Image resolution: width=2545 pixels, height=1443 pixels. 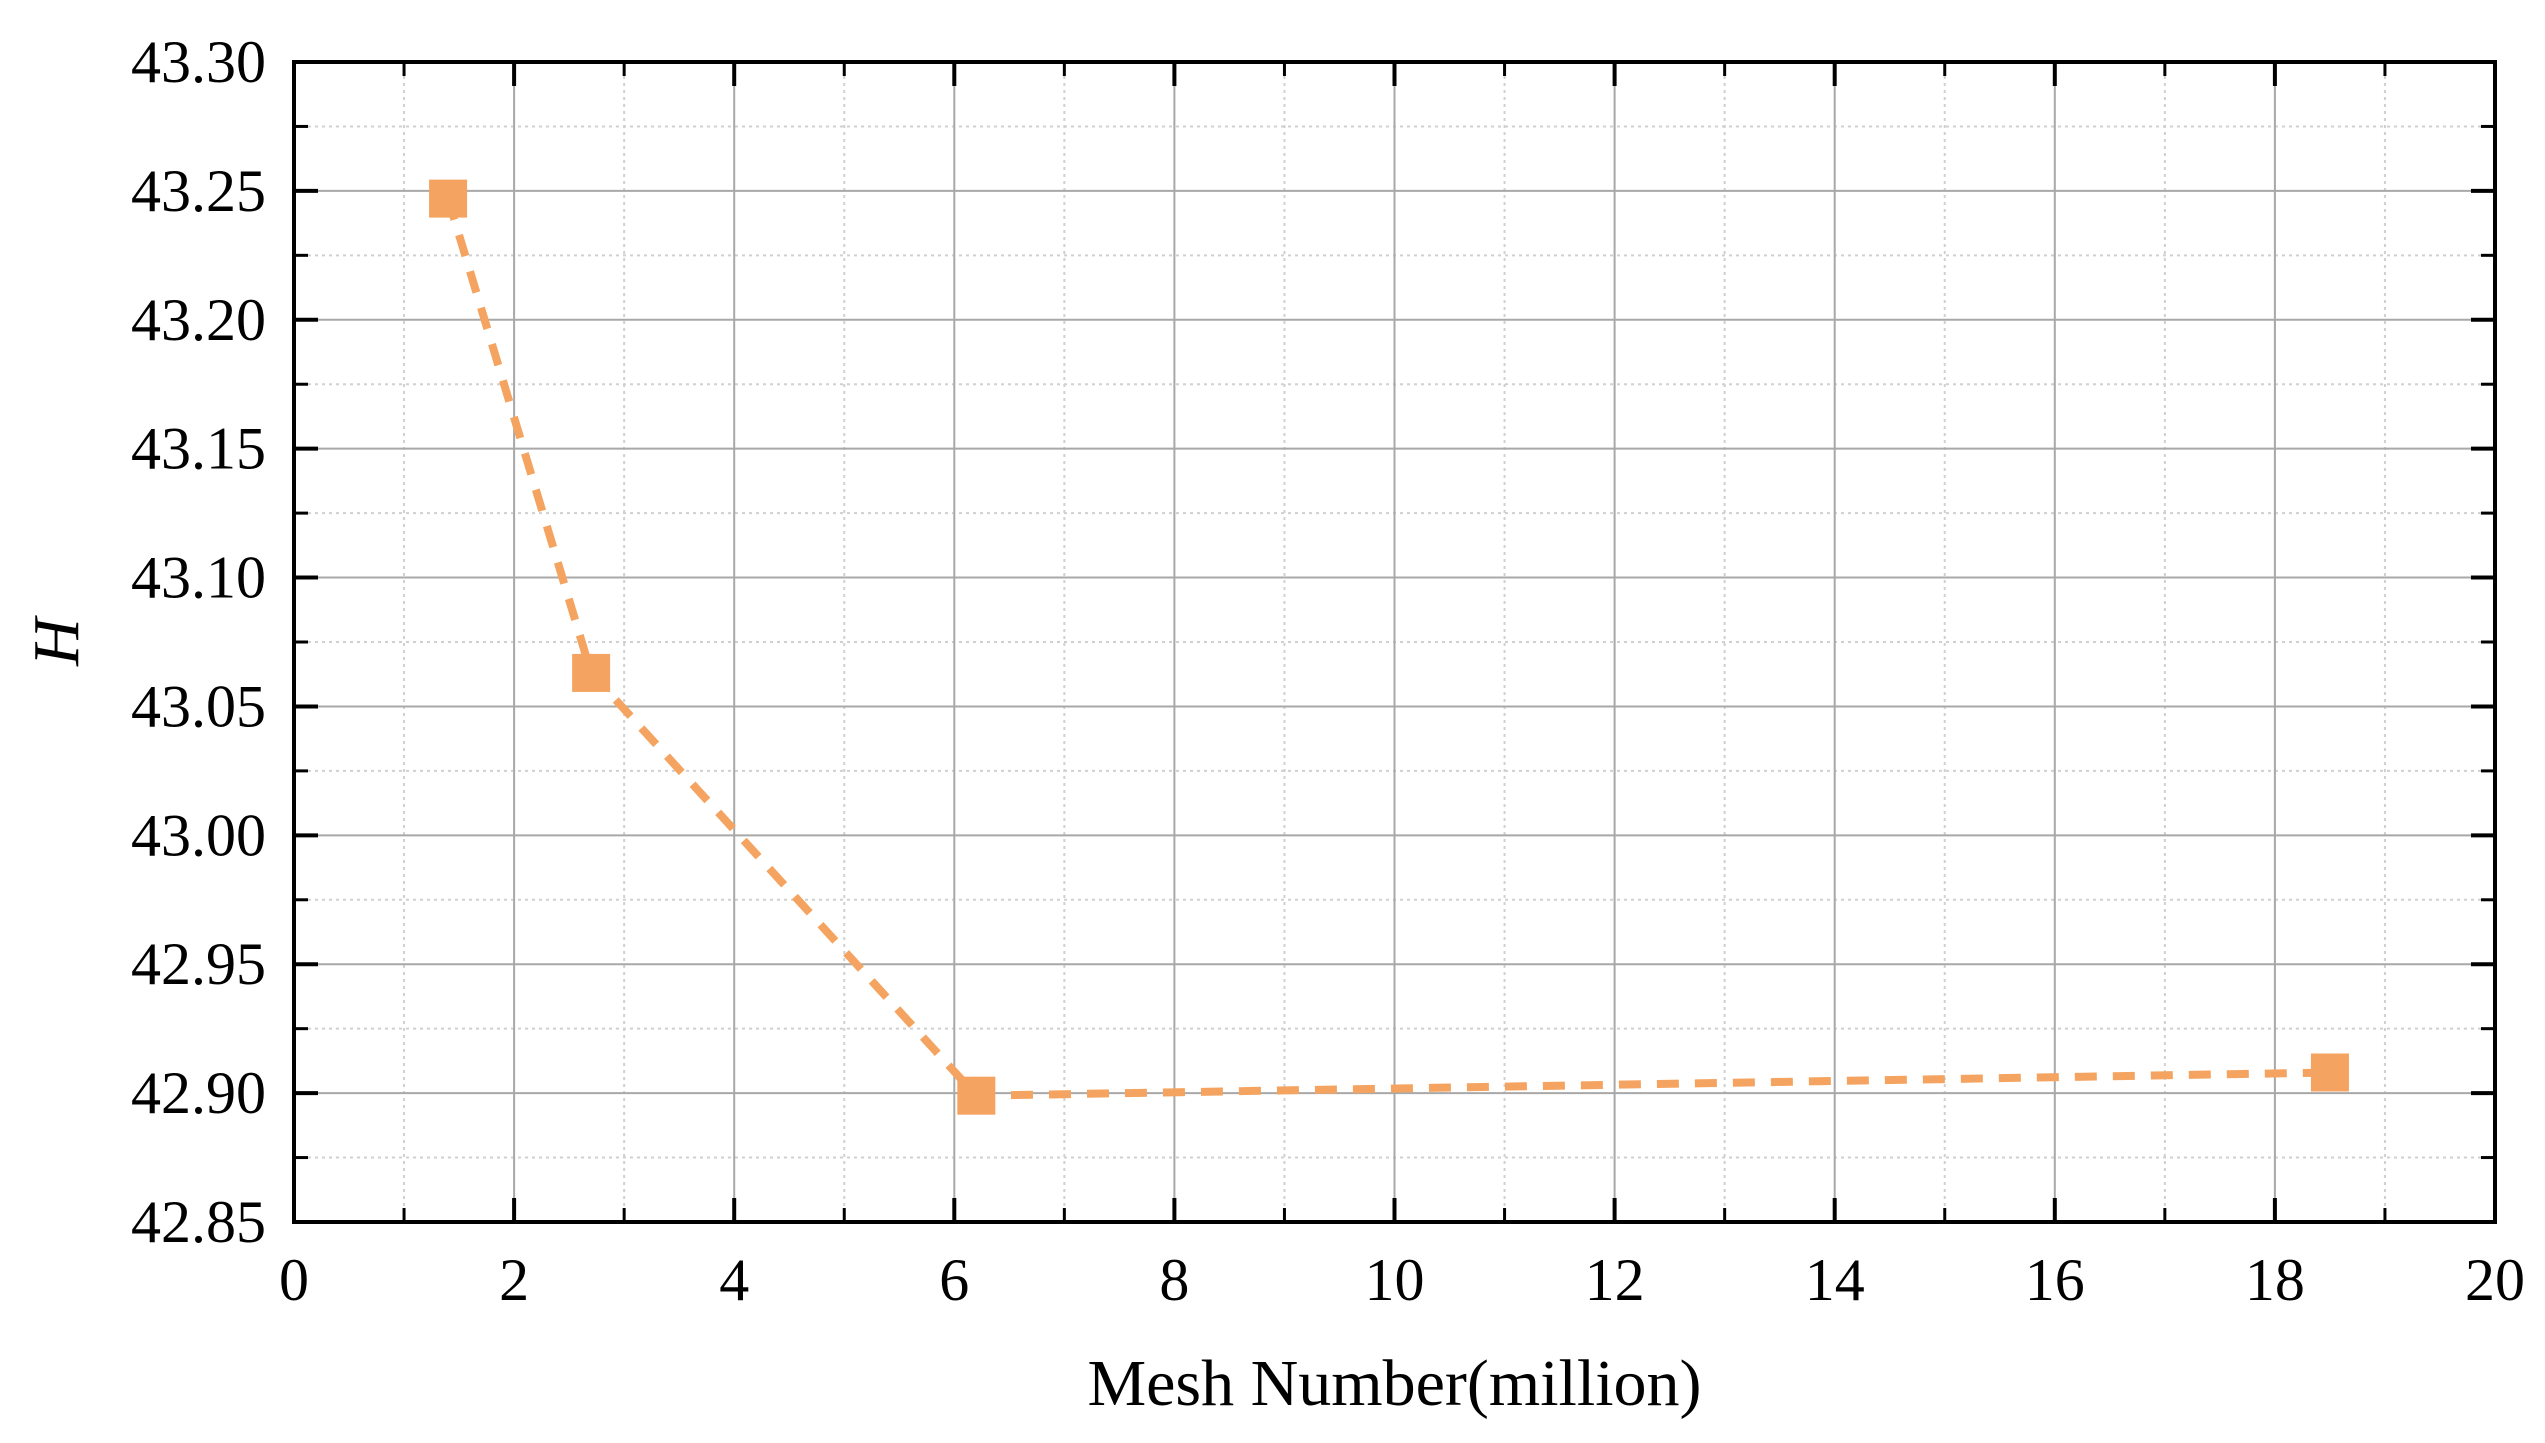 What do you see at coordinates (2275, 1280) in the screenshot?
I see `x-tick-label: 18` at bounding box center [2275, 1280].